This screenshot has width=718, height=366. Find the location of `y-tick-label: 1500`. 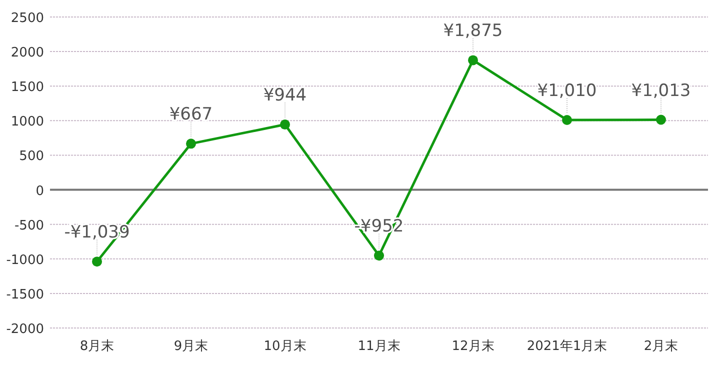

y-tick-label: 1500 is located at coordinates (27, 88).